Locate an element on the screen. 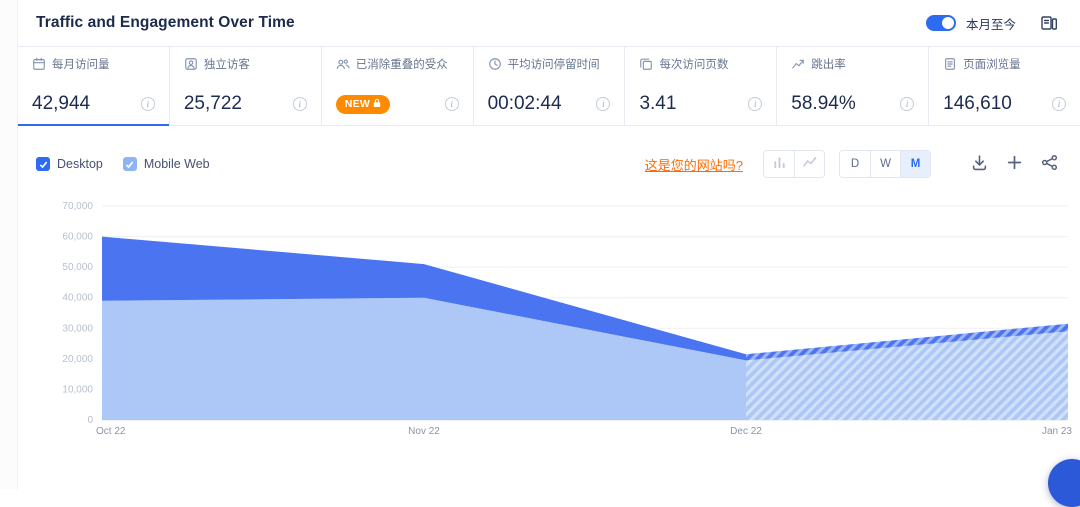 This screenshot has width=1080, height=507. users-icon is located at coordinates (343, 64).